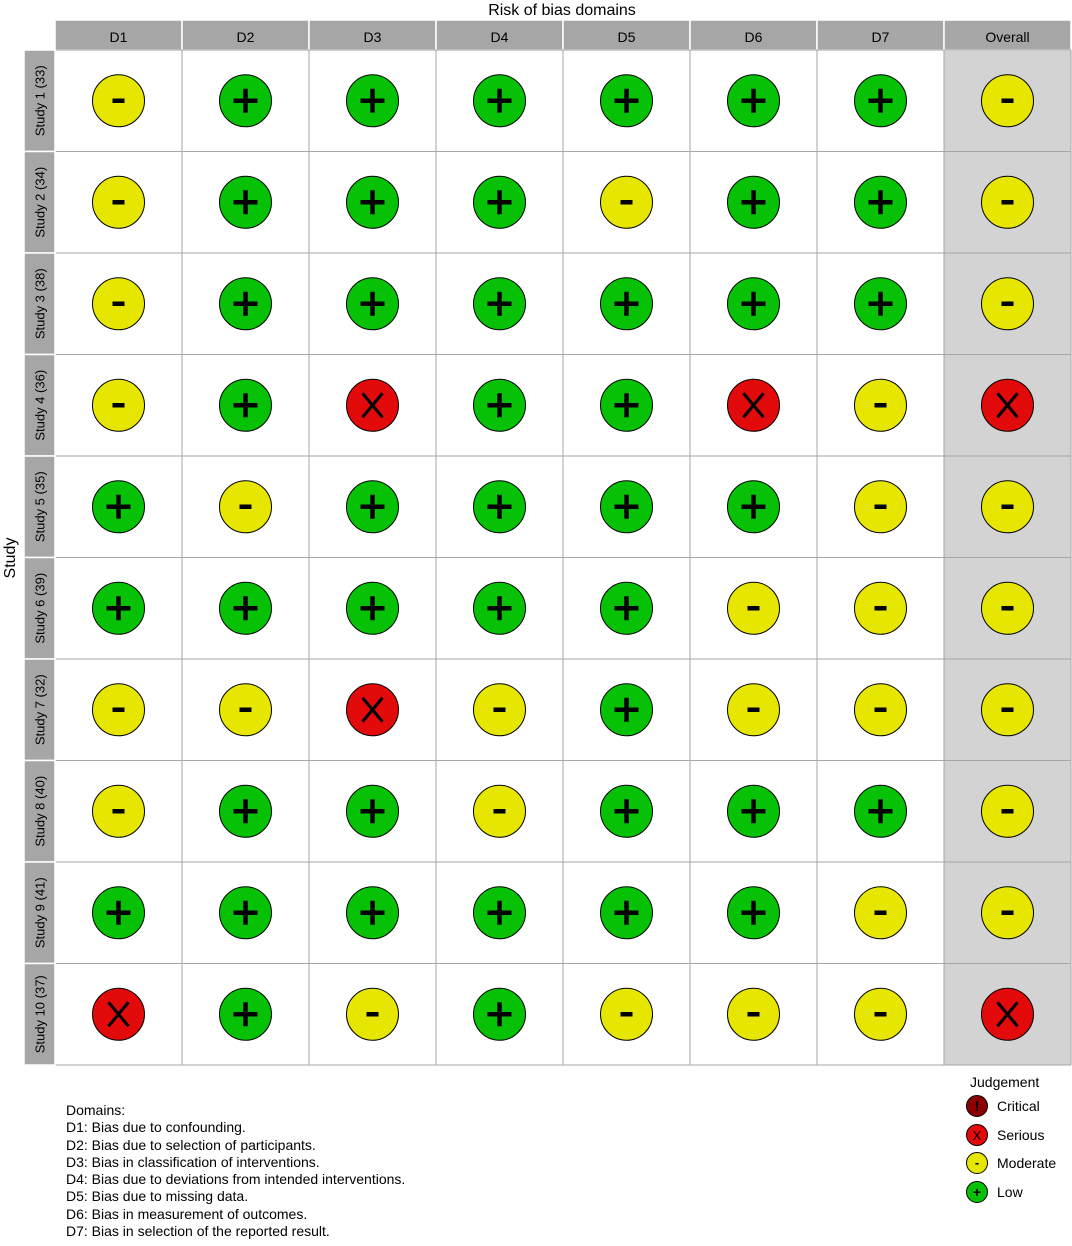  I want to click on study-label: Study 4 (36), so click(40, 405).